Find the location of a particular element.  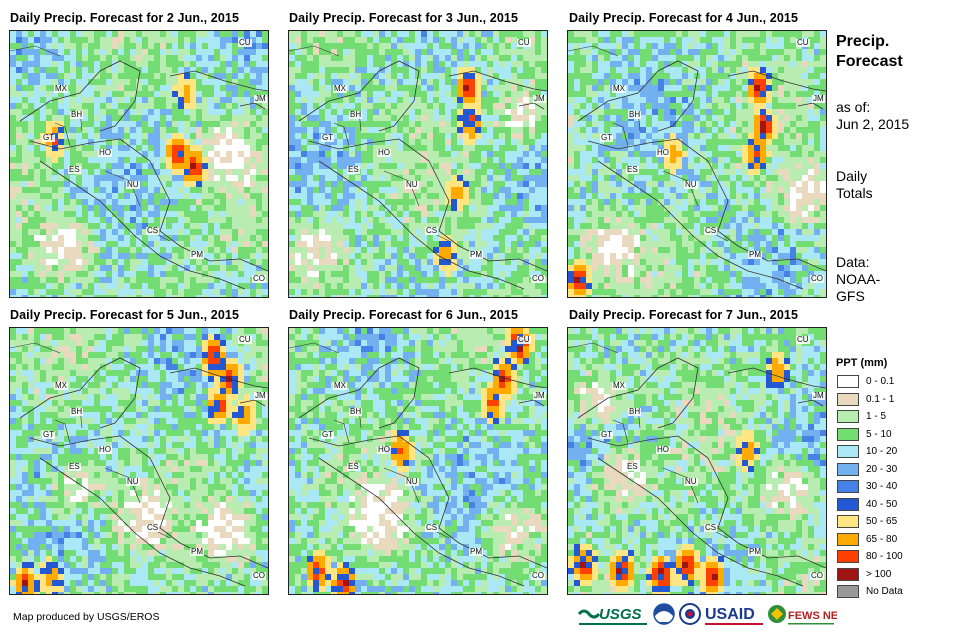

panel-title: Daily Precip. Forecast for 7 Jun., 2015 is located at coordinates (683, 315).